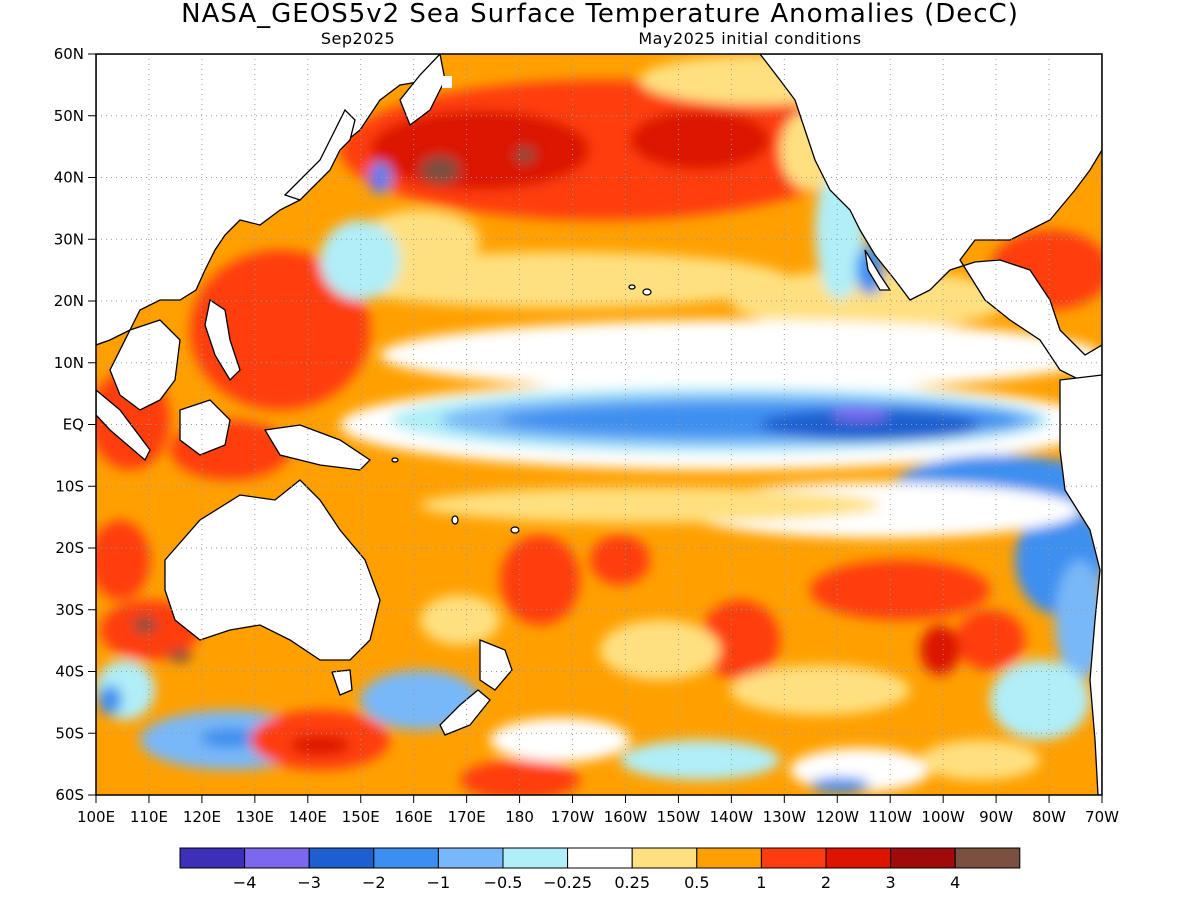 This screenshot has height=900, width=1200. What do you see at coordinates (395, 460) in the screenshot?
I see `solomon-island` at bounding box center [395, 460].